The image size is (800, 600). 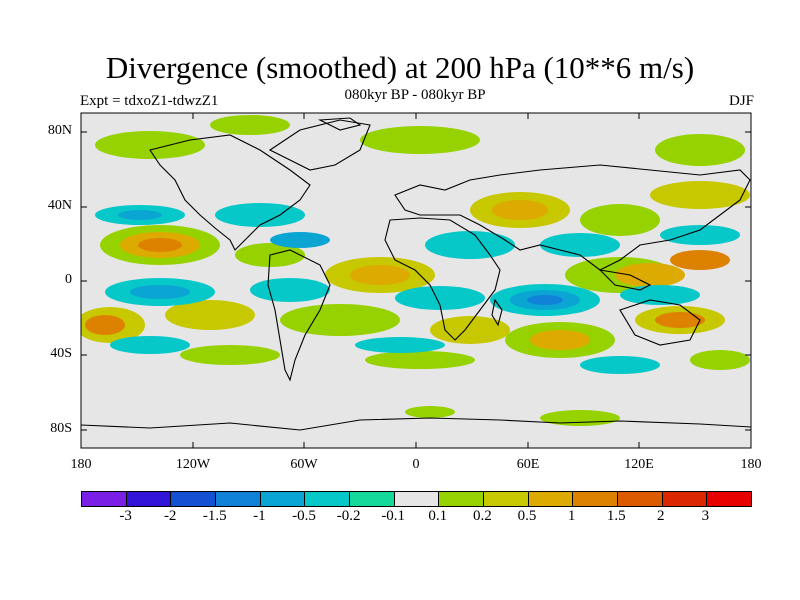 I want to click on colorbar-label: -0.5, so click(x=304, y=516).